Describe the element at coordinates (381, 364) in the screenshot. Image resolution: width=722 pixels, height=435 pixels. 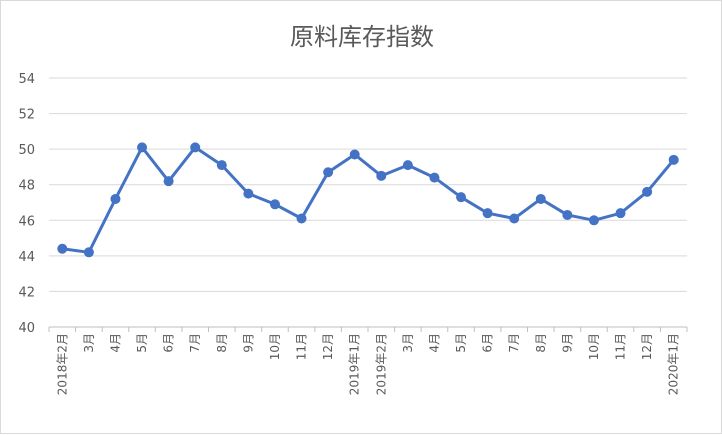
I see `x-tick-label: 2019年2月` at that location.